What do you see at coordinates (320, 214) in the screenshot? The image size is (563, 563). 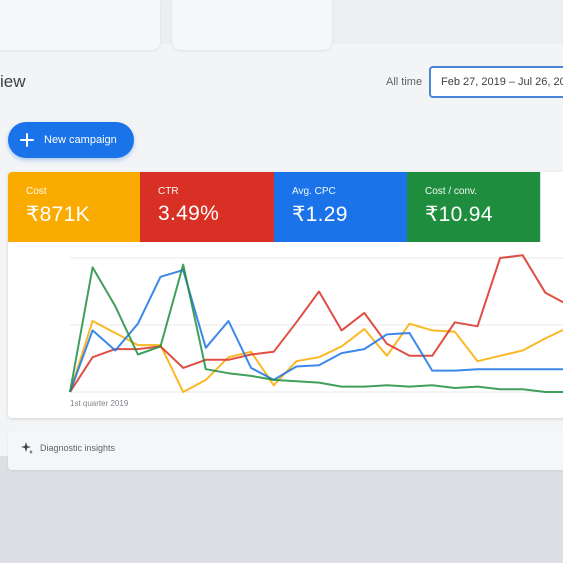 I see `metric-avg-cpc-value: ₹1.29` at bounding box center [320, 214].